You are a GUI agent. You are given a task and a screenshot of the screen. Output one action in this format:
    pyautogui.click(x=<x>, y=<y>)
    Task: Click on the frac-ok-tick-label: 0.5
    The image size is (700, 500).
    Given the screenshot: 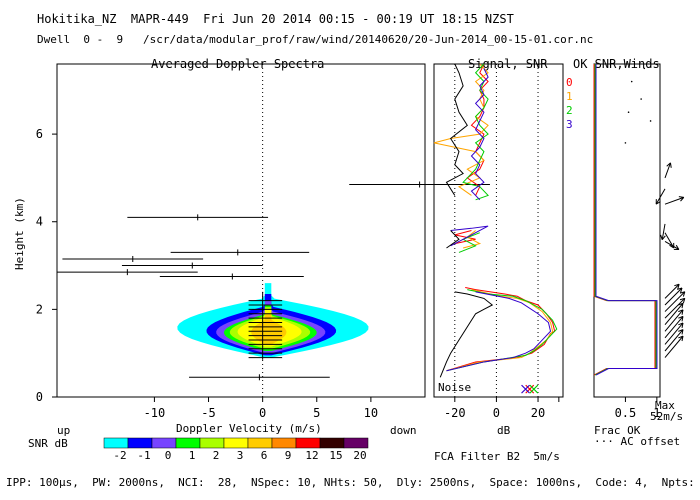 What is the action you would take?
    pyautogui.click(x=626, y=413)
    